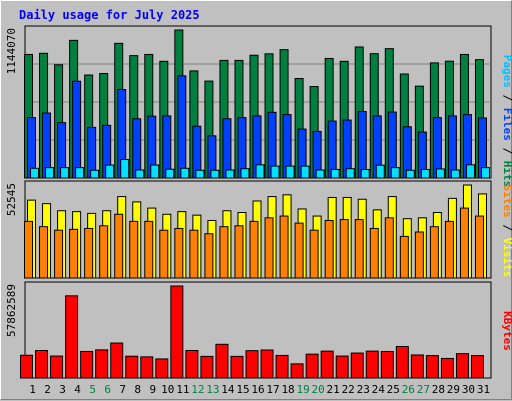 The width and height of the screenshot is (512, 401). Describe the element at coordinates (137, 389) in the screenshot. I see `day-label: 8` at that location.